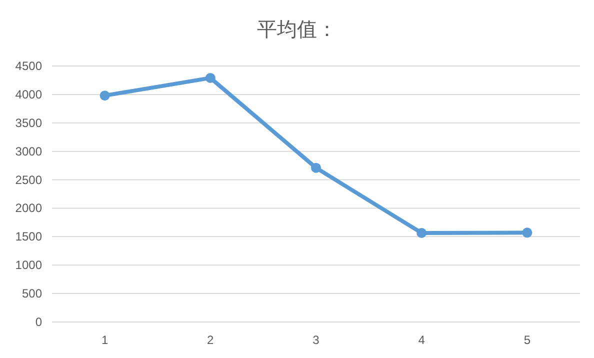 Image resolution: width=594 pixels, height=358 pixels. What do you see at coordinates (104, 340) in the screenshot?
I see `x-tick-label: 1` at bounding box center [104, 340].